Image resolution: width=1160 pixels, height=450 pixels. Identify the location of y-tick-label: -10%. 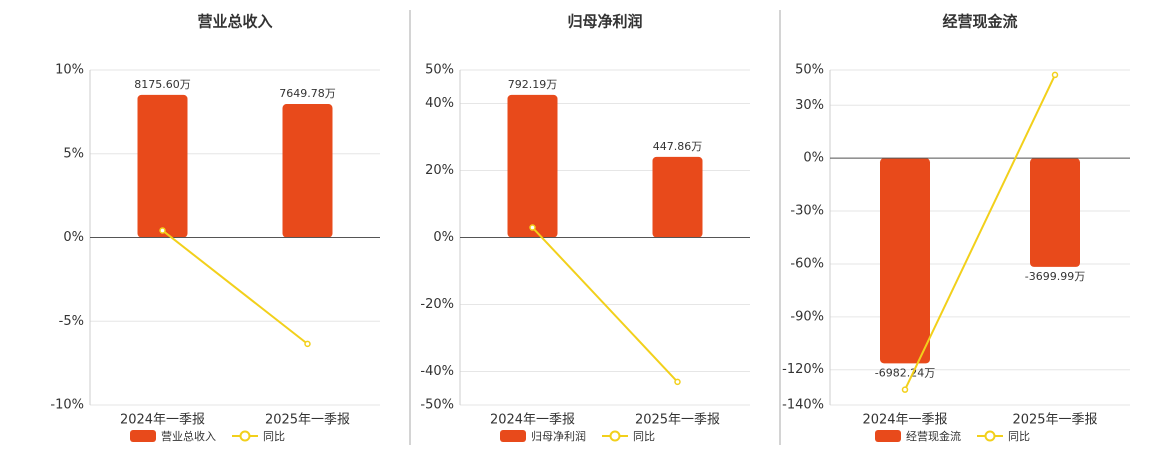
(67, 405).